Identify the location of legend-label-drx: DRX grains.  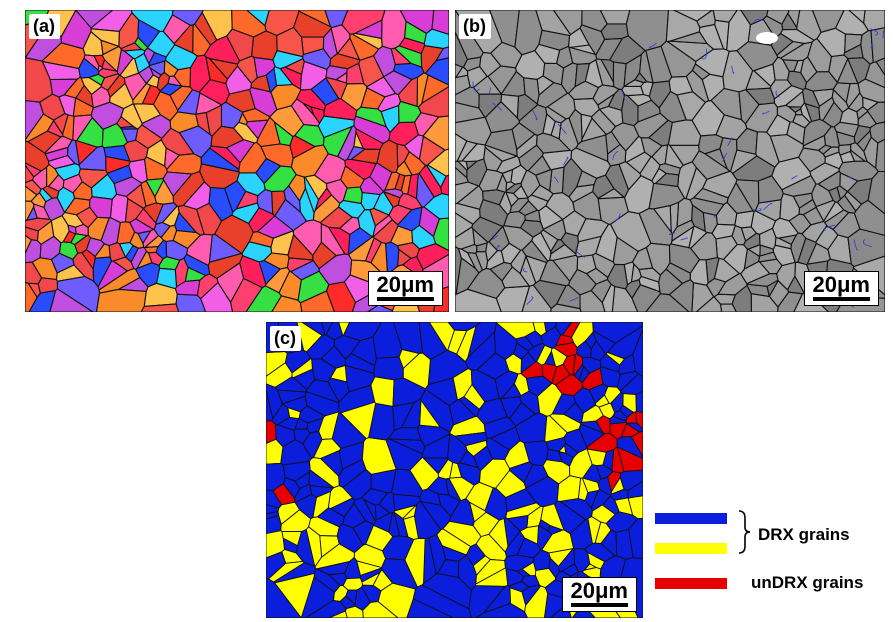
(804, 534).